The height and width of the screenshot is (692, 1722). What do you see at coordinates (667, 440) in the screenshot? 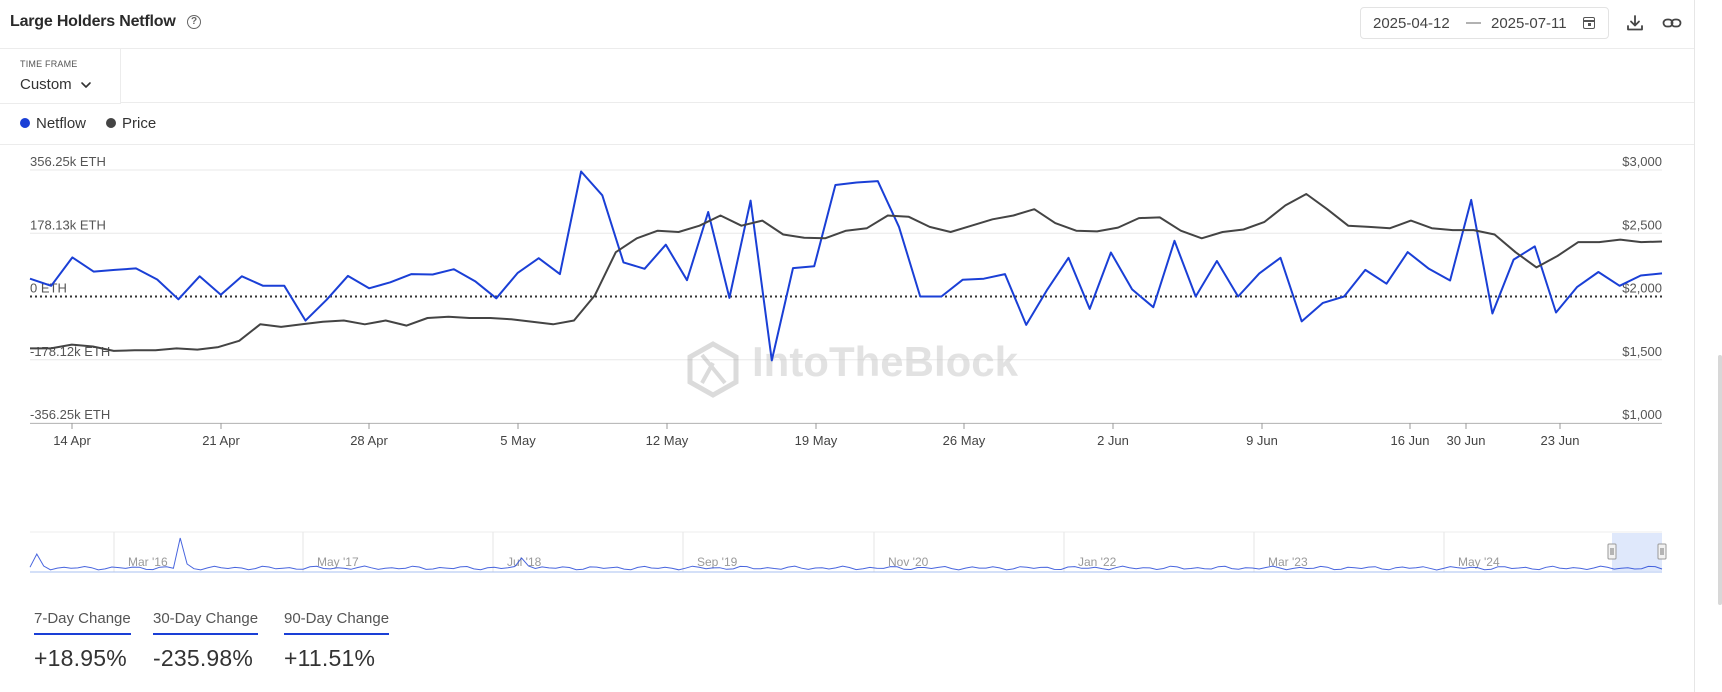
I see `x-tick-label: 12 May` at bounding box center [667, 440].